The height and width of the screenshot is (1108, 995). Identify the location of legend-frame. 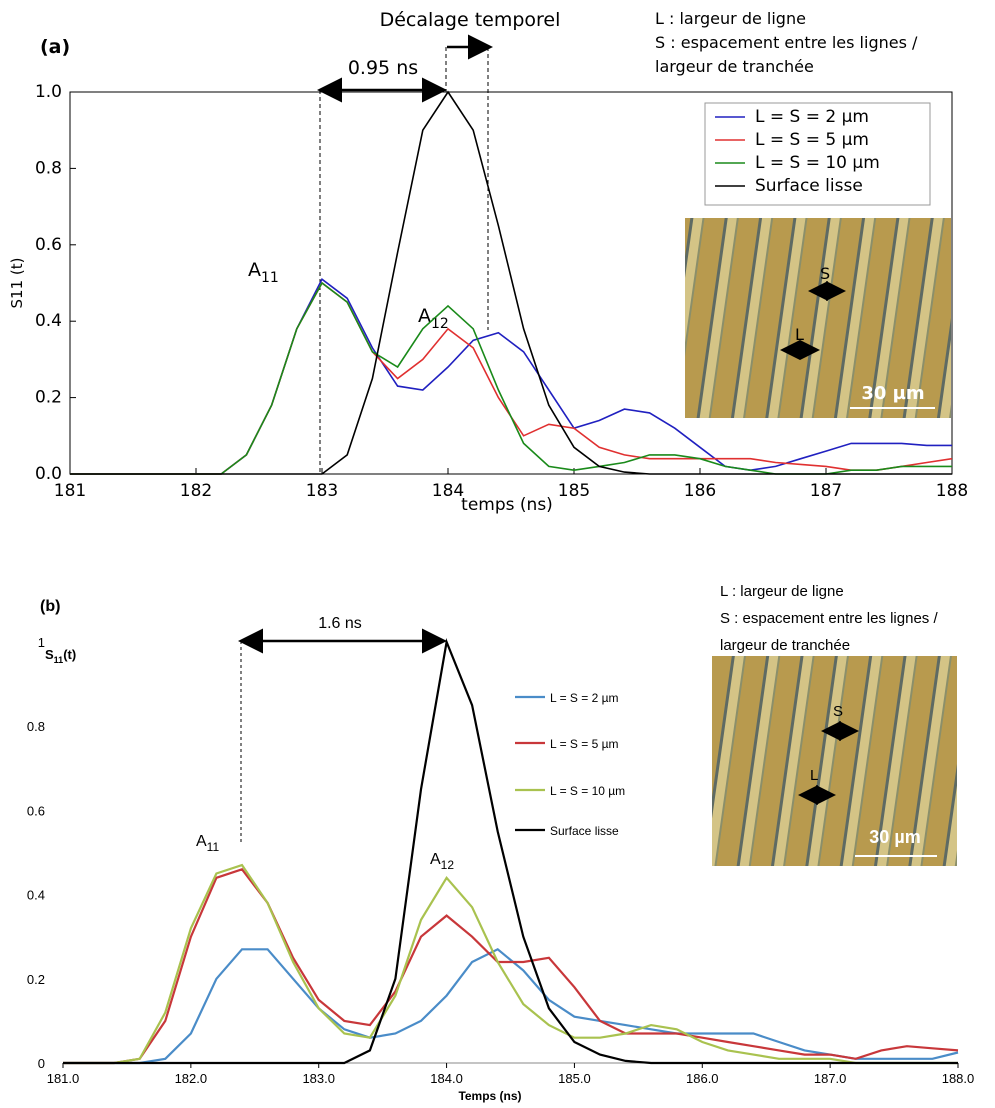
(817, 154).